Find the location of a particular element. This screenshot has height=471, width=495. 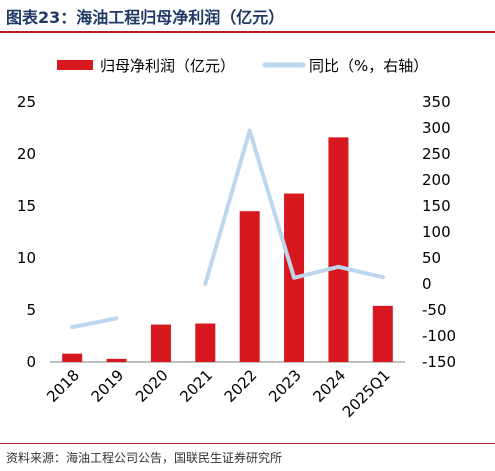

x-tick-label: 2025Q1 is located at coordinates (366, 393).